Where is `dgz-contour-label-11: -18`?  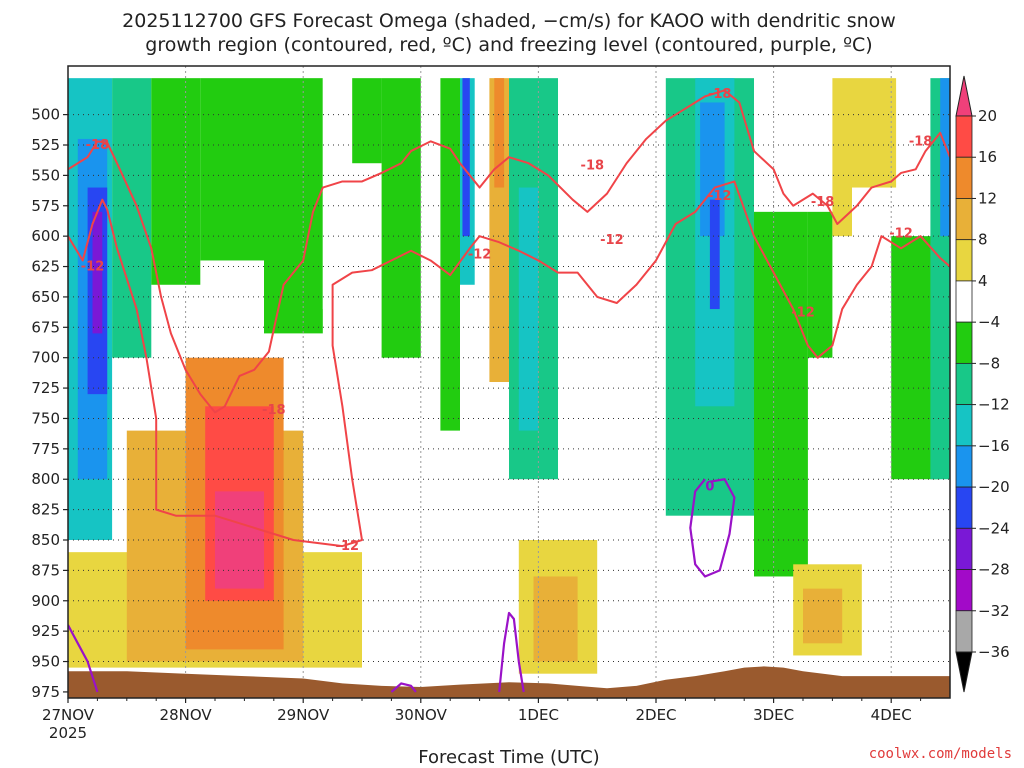 dgz-contour-label-11: -18 is located at coordinates (921, 141).